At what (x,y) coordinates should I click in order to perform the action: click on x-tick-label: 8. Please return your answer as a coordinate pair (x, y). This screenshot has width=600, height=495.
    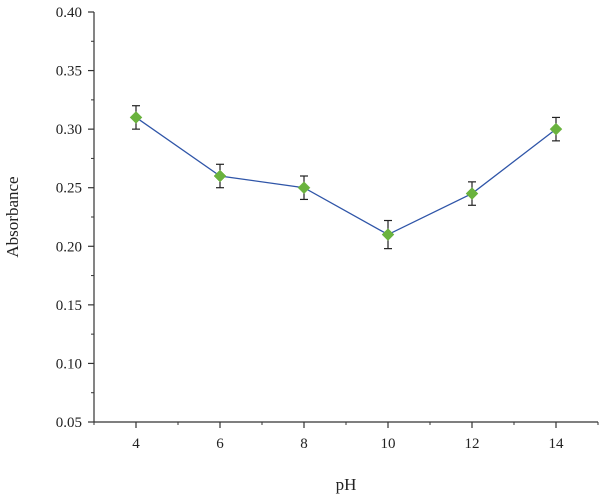
    Looking at the image, I should click on (304, 444).